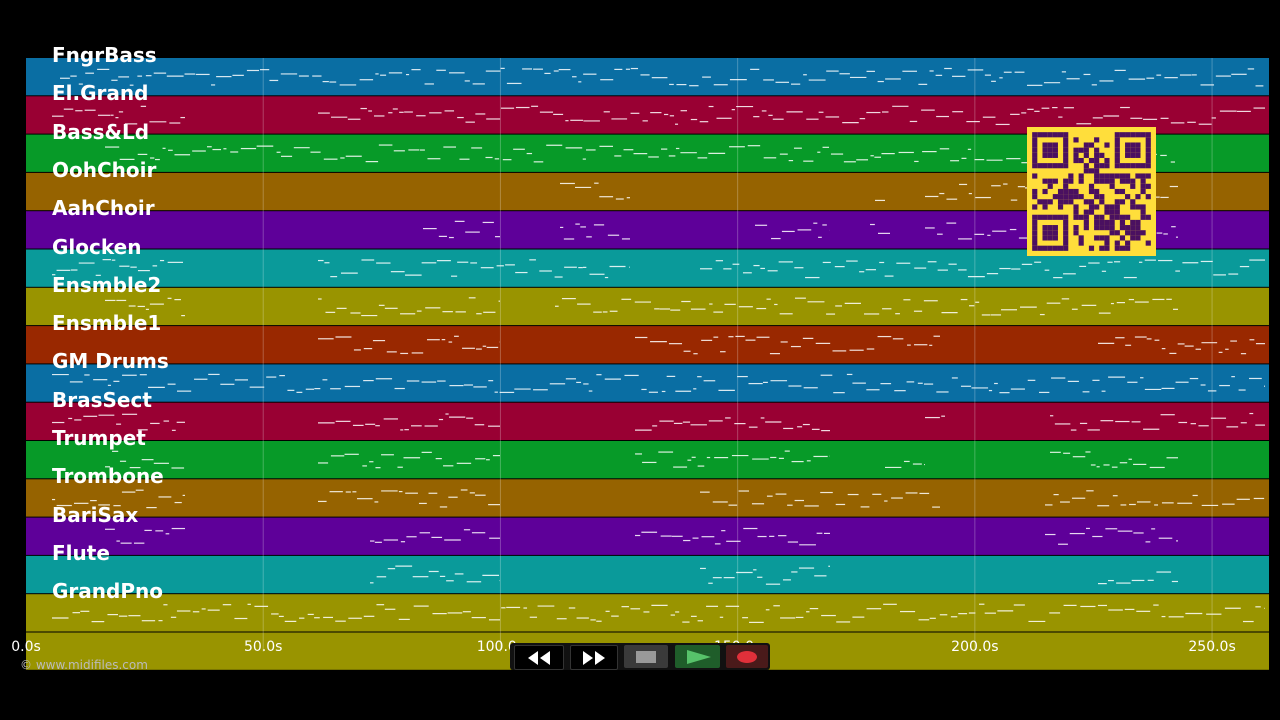 This screenshot has width=1280, height=720. I want to click on track-label: Flute, so click(81, 552).